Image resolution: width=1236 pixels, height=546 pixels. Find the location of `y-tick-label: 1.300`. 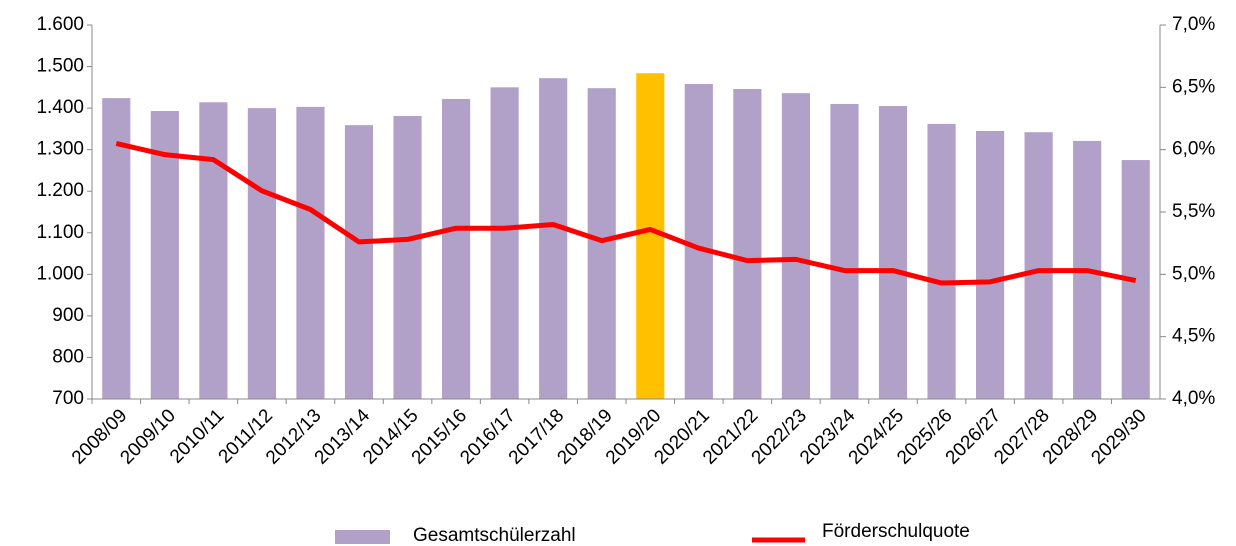

y-tick-label: 1.300 is located at coordinates (60, 149).